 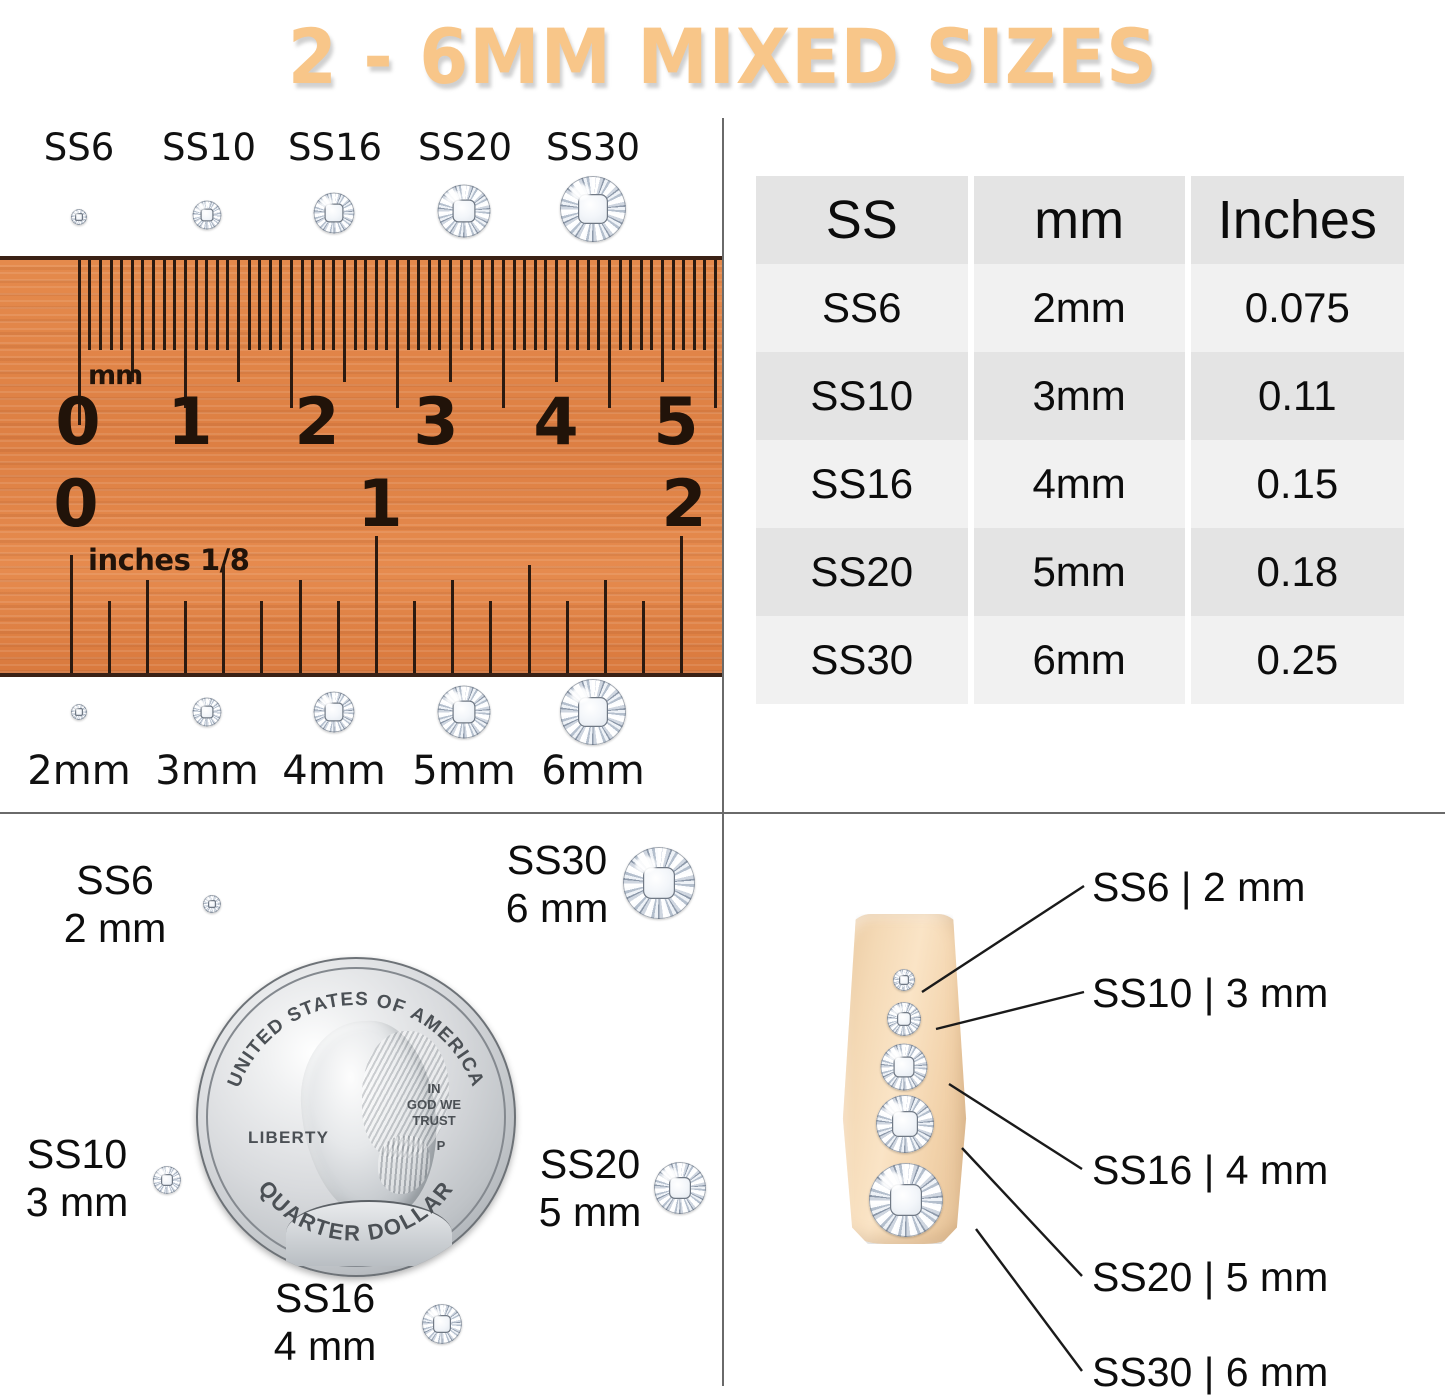 I want to click on coin-legend-top-text: UNITED STATES OF AMERICA, so click(x=355, y=1039).